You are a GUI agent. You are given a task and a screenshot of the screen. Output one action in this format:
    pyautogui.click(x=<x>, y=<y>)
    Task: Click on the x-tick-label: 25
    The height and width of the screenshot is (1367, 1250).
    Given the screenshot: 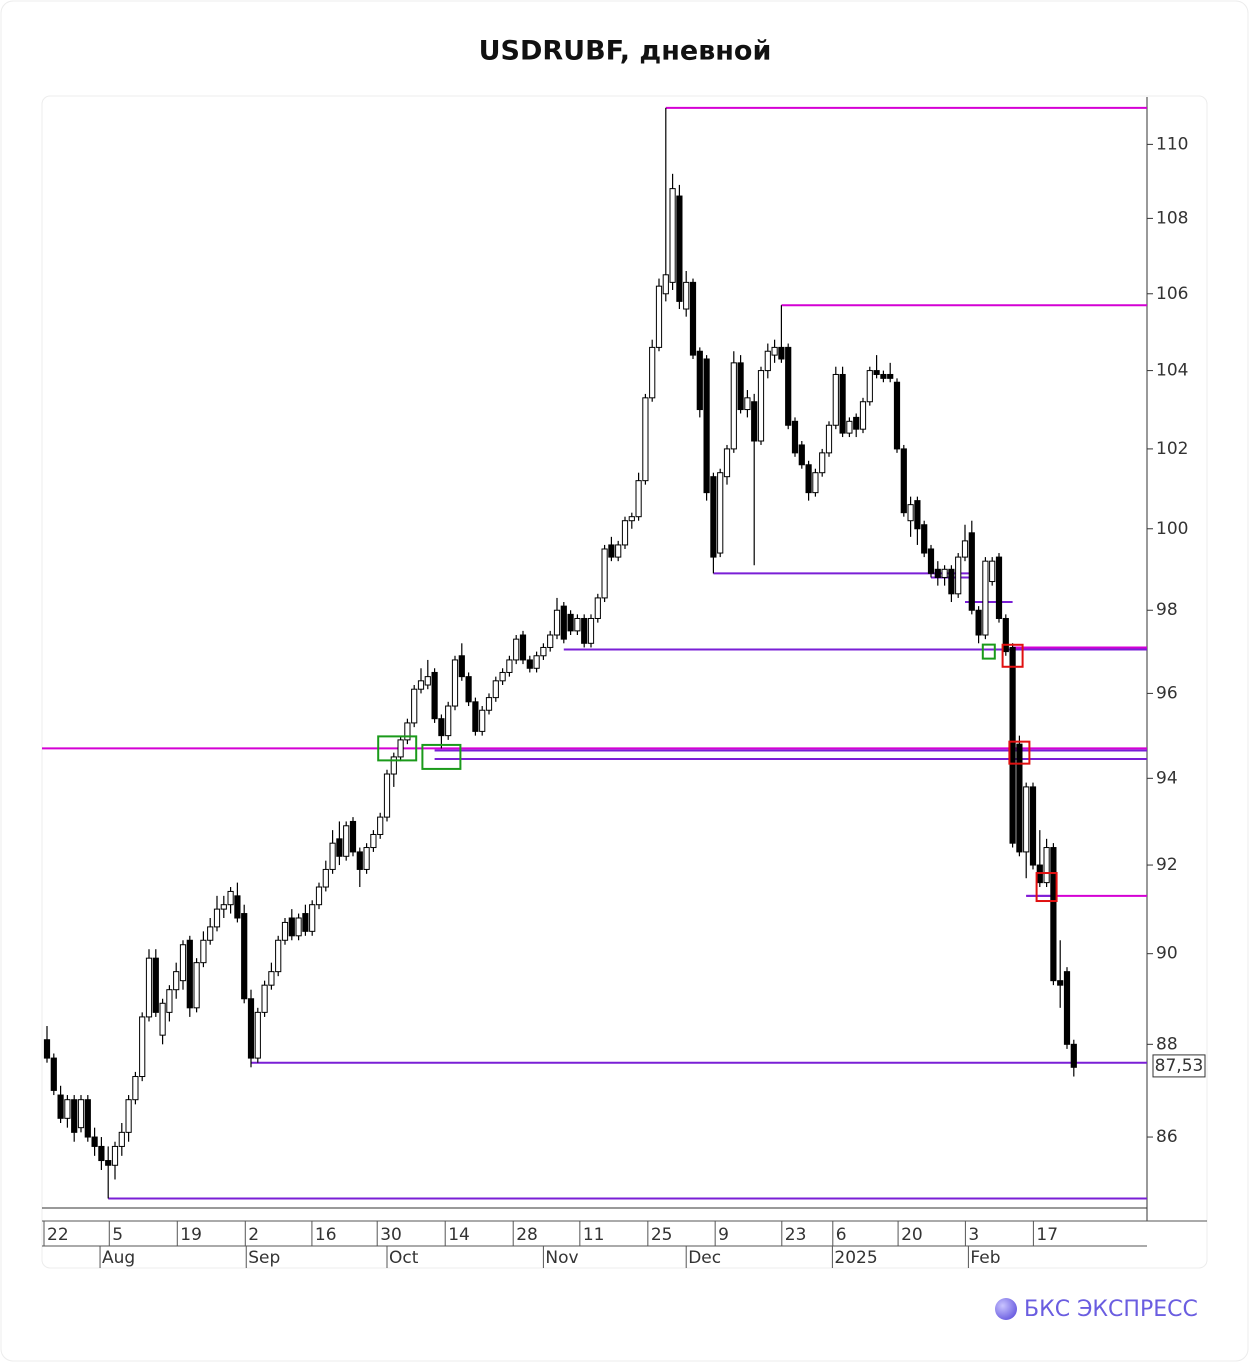 What is the action you would take?
    pyautogui.click(x=662, y=1235)
    